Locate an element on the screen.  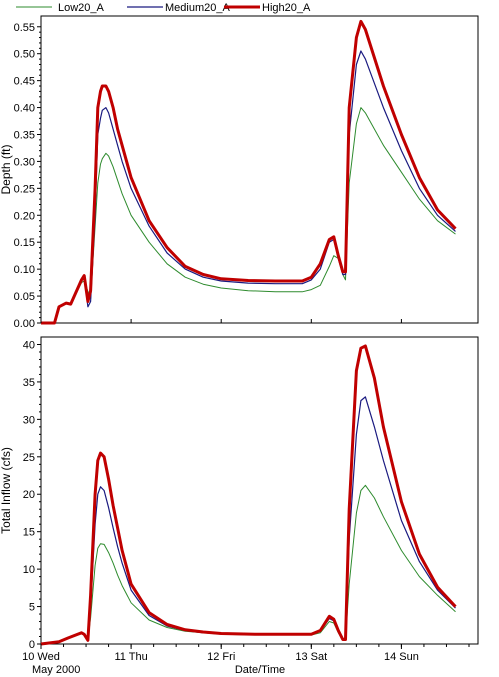
y-axis-label: Depth (ft) is located at coordinates (6, 169).